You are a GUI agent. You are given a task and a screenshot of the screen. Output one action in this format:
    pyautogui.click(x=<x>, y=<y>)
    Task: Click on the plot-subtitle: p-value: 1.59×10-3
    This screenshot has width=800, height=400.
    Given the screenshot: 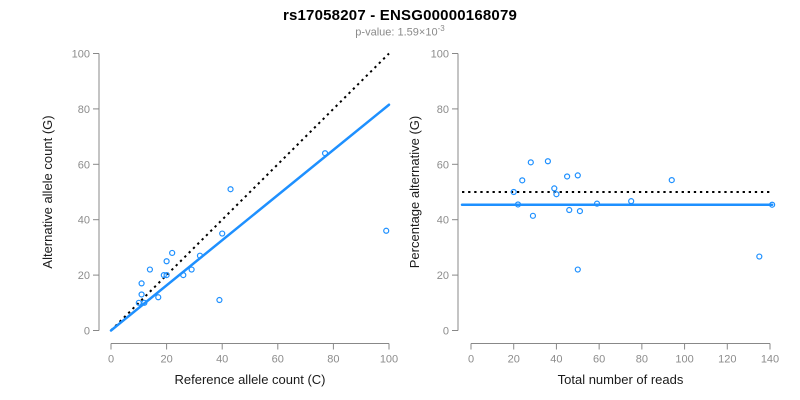 What is the action you would take?
    pyautogui.click(x=400, y=31)
    